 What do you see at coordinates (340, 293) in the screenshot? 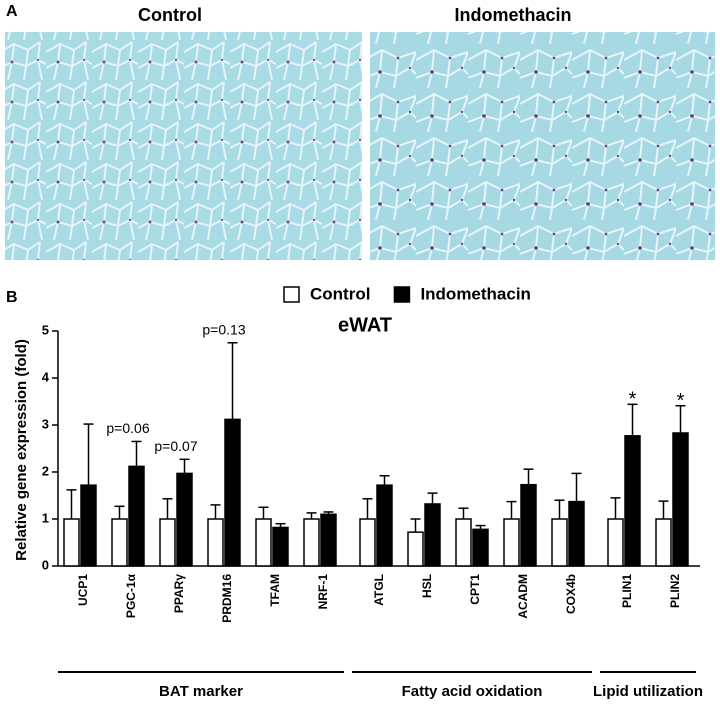
I see `legend-label: Control` at bounding box center [340, 293].